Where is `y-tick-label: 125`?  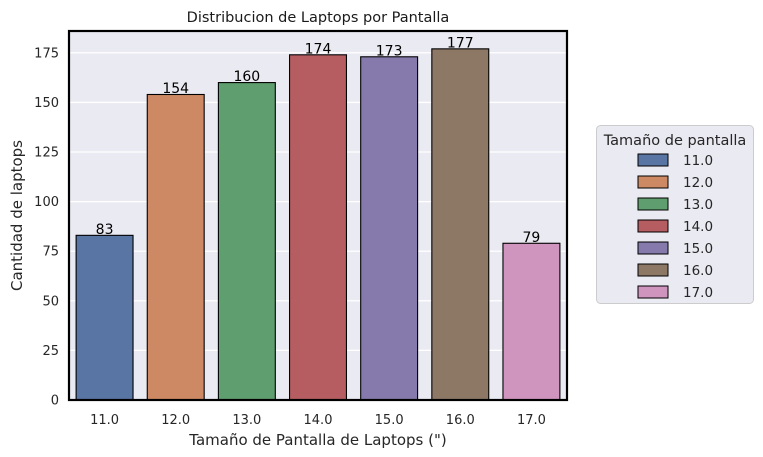
y-tick-label: 125 is located at coordinates (46, 153).